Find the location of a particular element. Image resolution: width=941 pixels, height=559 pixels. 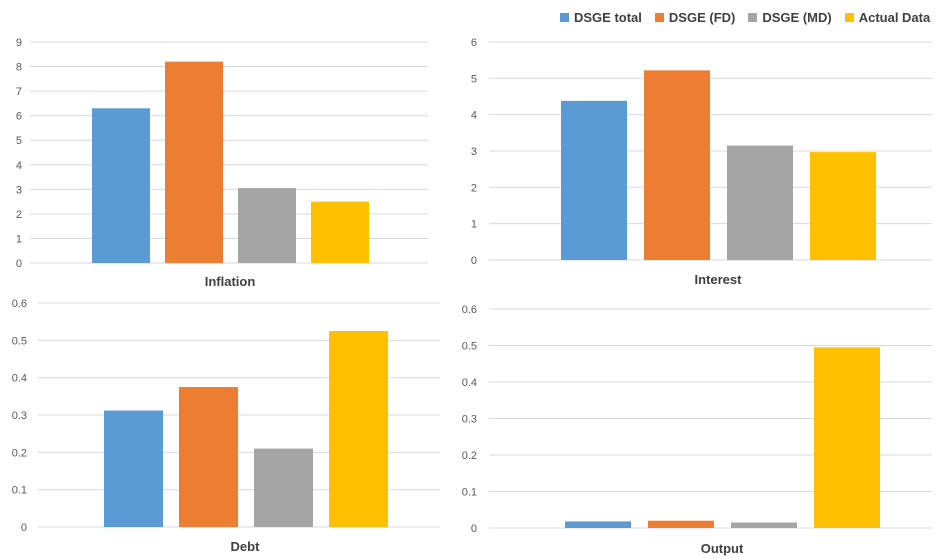

legend-item-dsge-fd: DSGE (FD) is located at coordinates (695, 17).